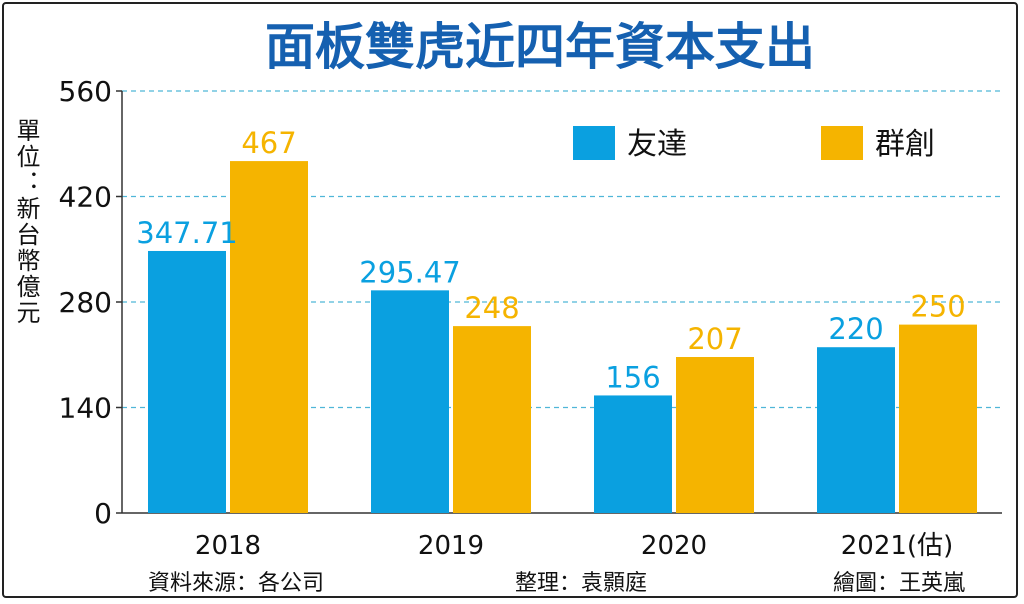  What do you see at coordinates (754, 144) in the screenshot?
I see `legend: 友達 群創` at bounding box center [754, 144].